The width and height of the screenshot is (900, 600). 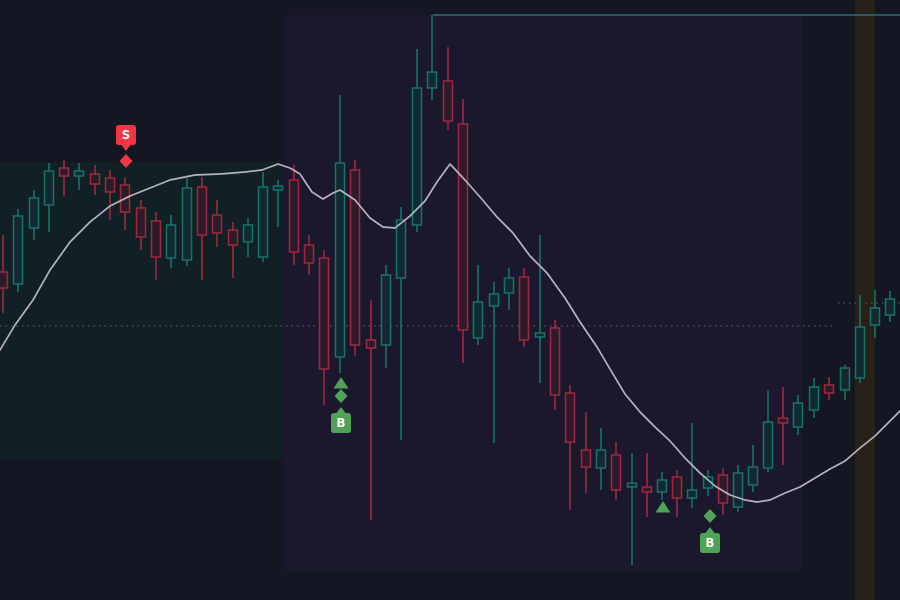 I want to click on sell-diamond-marker, so click(x=126, y=161).